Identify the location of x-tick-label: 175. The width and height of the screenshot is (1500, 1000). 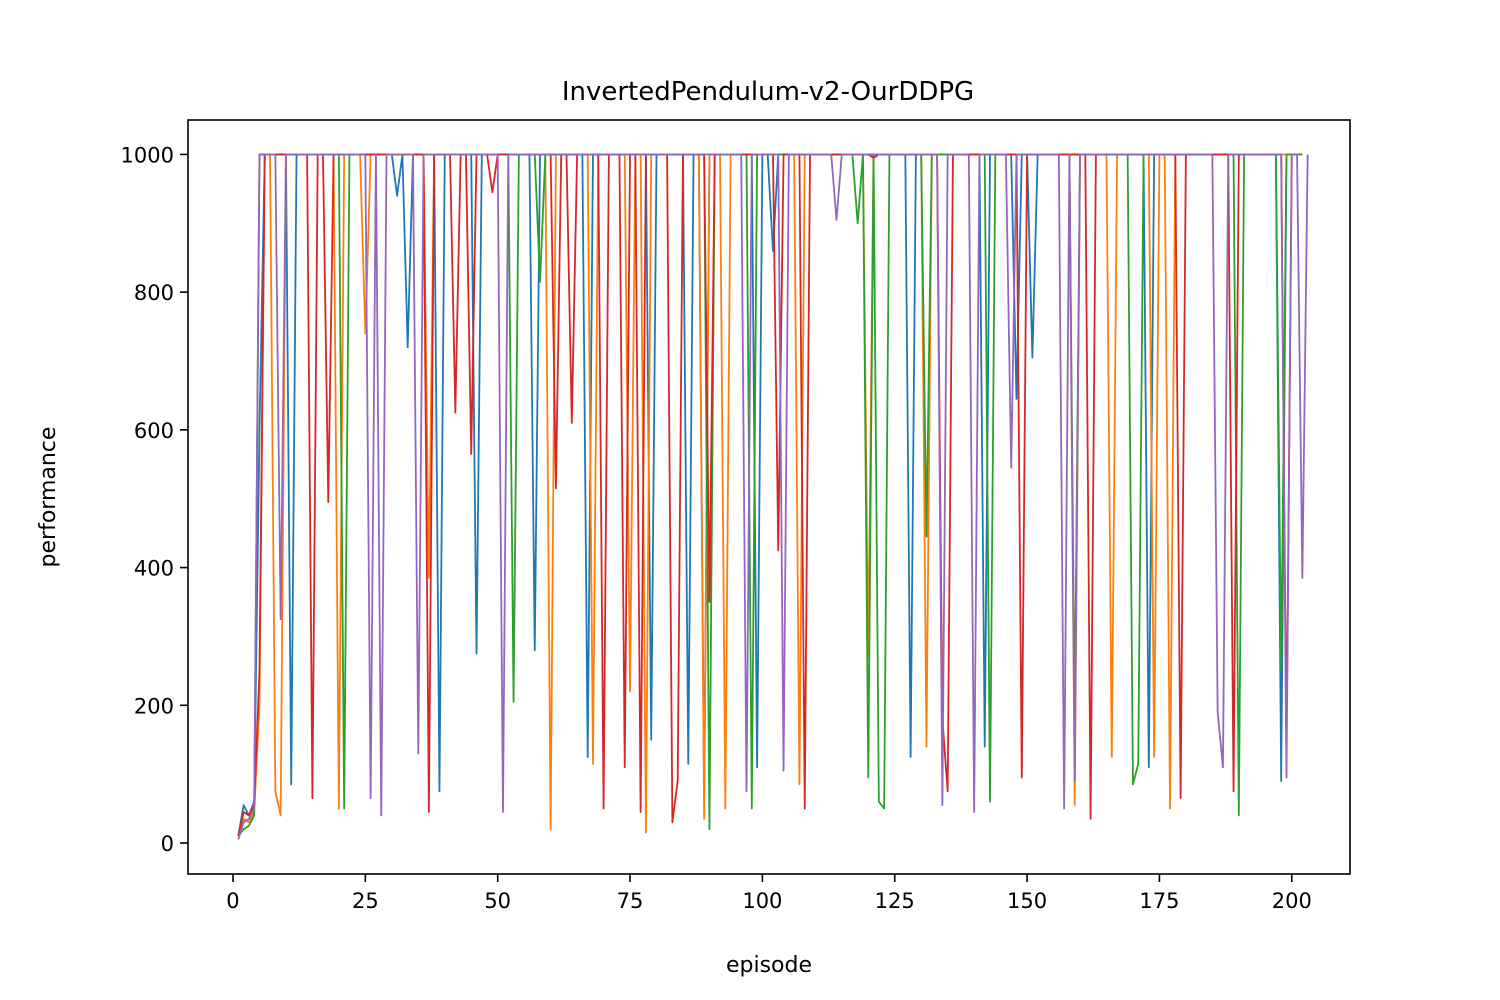
(1159, 901).